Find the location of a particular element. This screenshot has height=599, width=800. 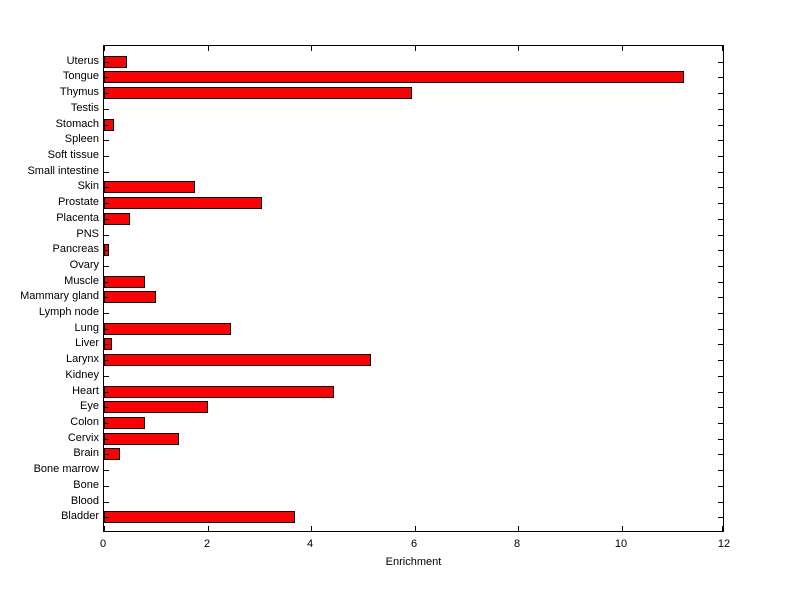

y-tick-label-eye: Eye is located at coordinates (89, 406).